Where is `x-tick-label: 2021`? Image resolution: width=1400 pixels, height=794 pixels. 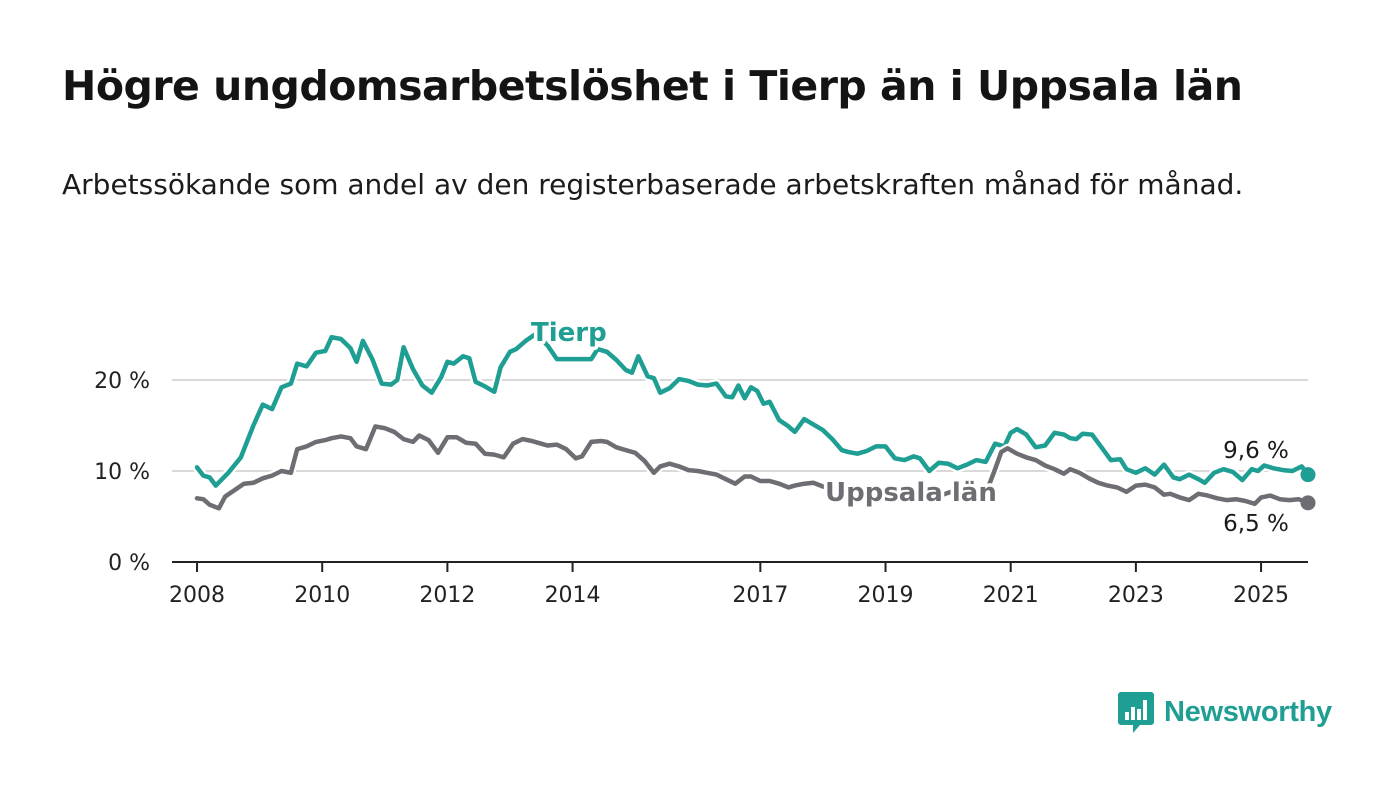 x-tick-label: 2021 is located at coordinates (1011, 595).